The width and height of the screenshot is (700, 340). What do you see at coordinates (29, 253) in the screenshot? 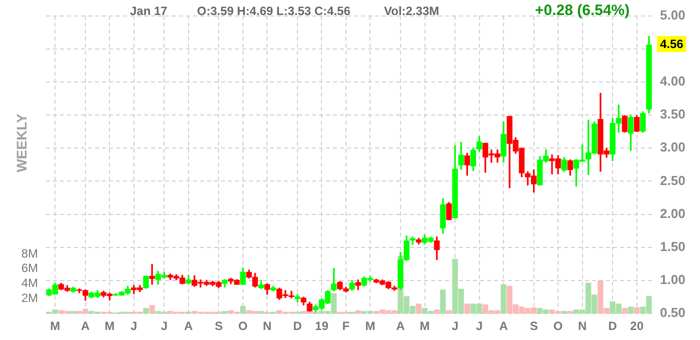
I see `y2-tick-label: 8M` at bounding box center [29, 253].